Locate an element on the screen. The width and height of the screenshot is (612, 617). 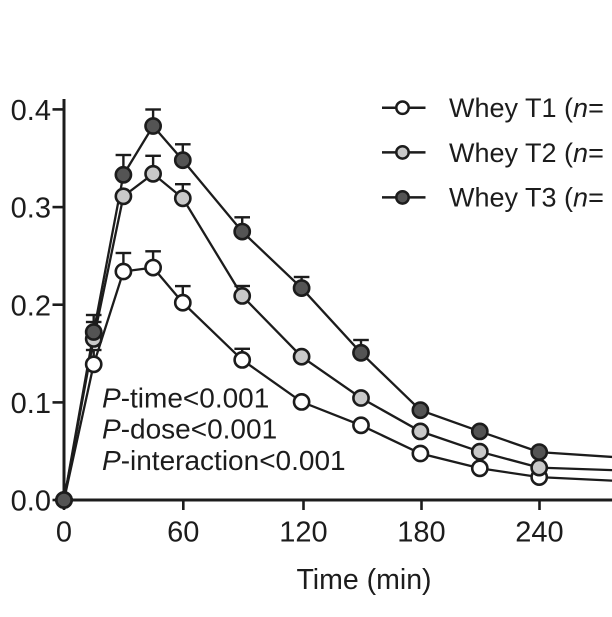
svg-text: Whey T3 (n= is located at coordinates (526, 198).